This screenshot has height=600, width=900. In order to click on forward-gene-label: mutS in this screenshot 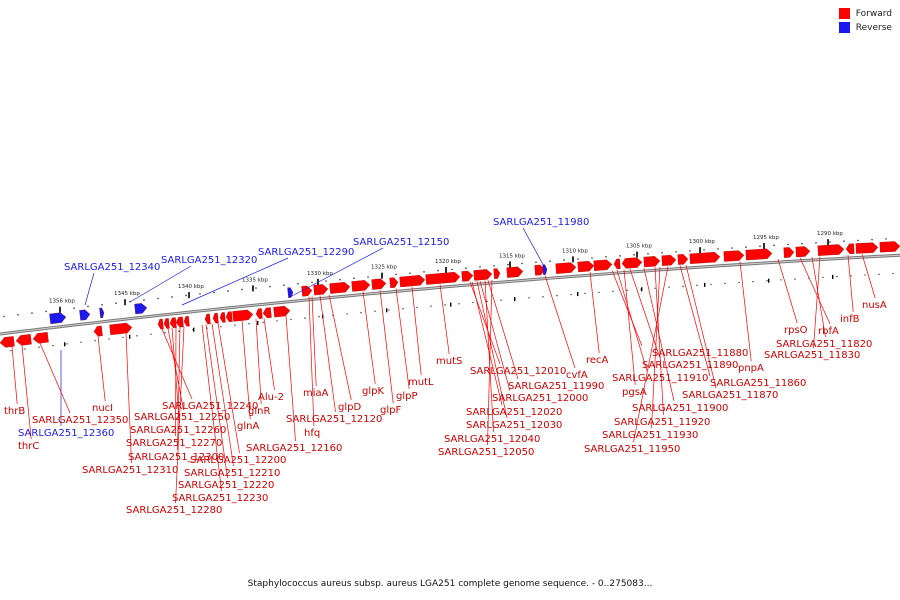, I will do `click(449, 361)`.